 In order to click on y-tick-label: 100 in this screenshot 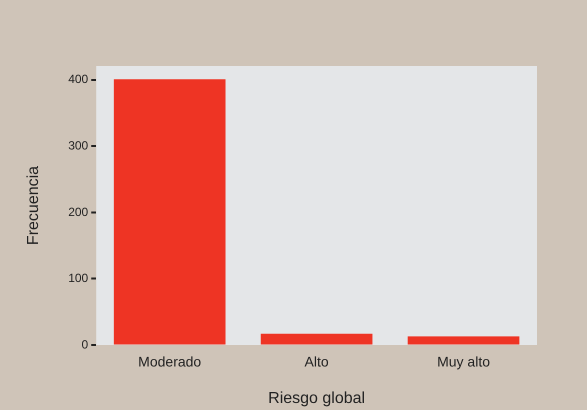, I will do `click(78, 278)`.